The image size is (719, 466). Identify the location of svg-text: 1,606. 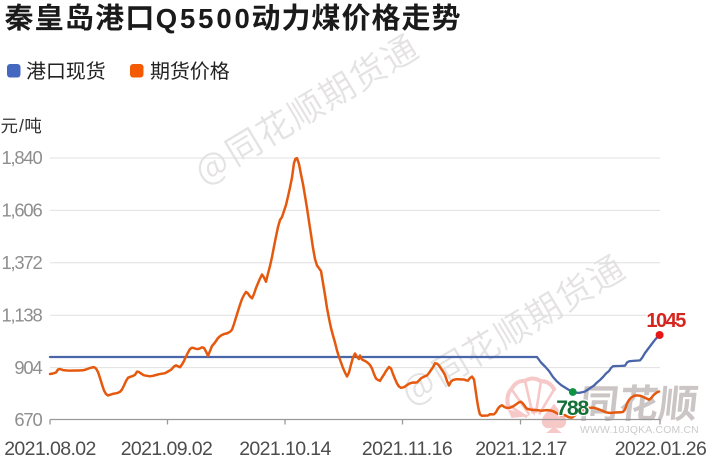
(21, 210).